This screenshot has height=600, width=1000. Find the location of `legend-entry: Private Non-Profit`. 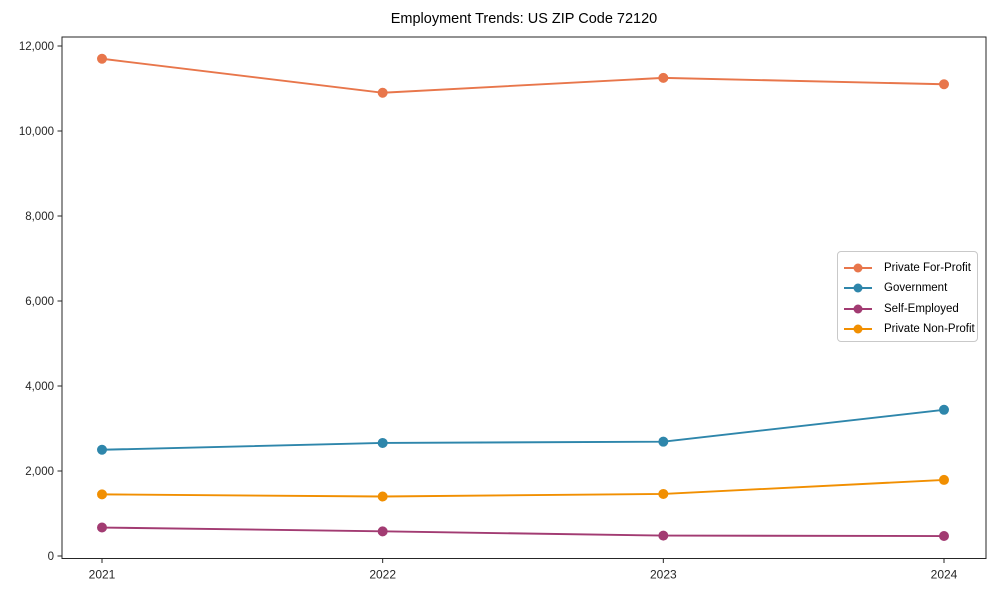

legend-entry: Private Non-Profit is located at coordinates (910, 329).